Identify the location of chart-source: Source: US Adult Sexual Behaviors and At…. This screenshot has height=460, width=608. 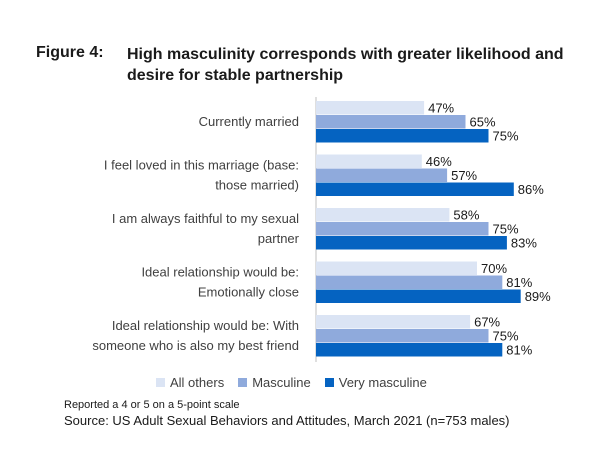
(287, 420).